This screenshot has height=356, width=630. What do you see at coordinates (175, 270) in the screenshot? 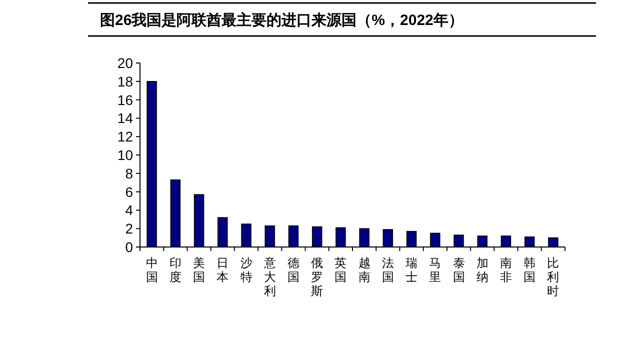
I see `x-tick-label: 印度` at bounding box center [175, 270].